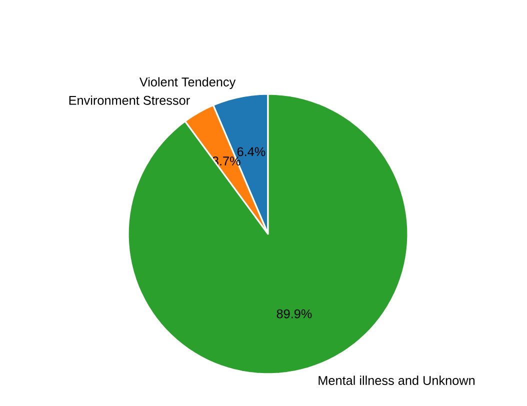  I want to click on slice-label: Violent Tendency, so click(187, 83).